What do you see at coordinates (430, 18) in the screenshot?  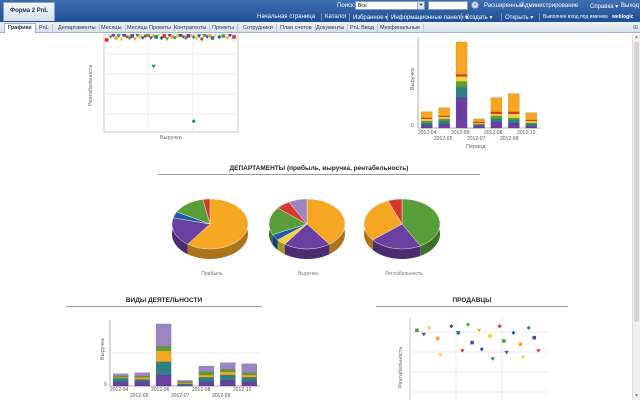 I see `nav-dashboards: Информационные панели ▾` at bounding box center [430, 18].